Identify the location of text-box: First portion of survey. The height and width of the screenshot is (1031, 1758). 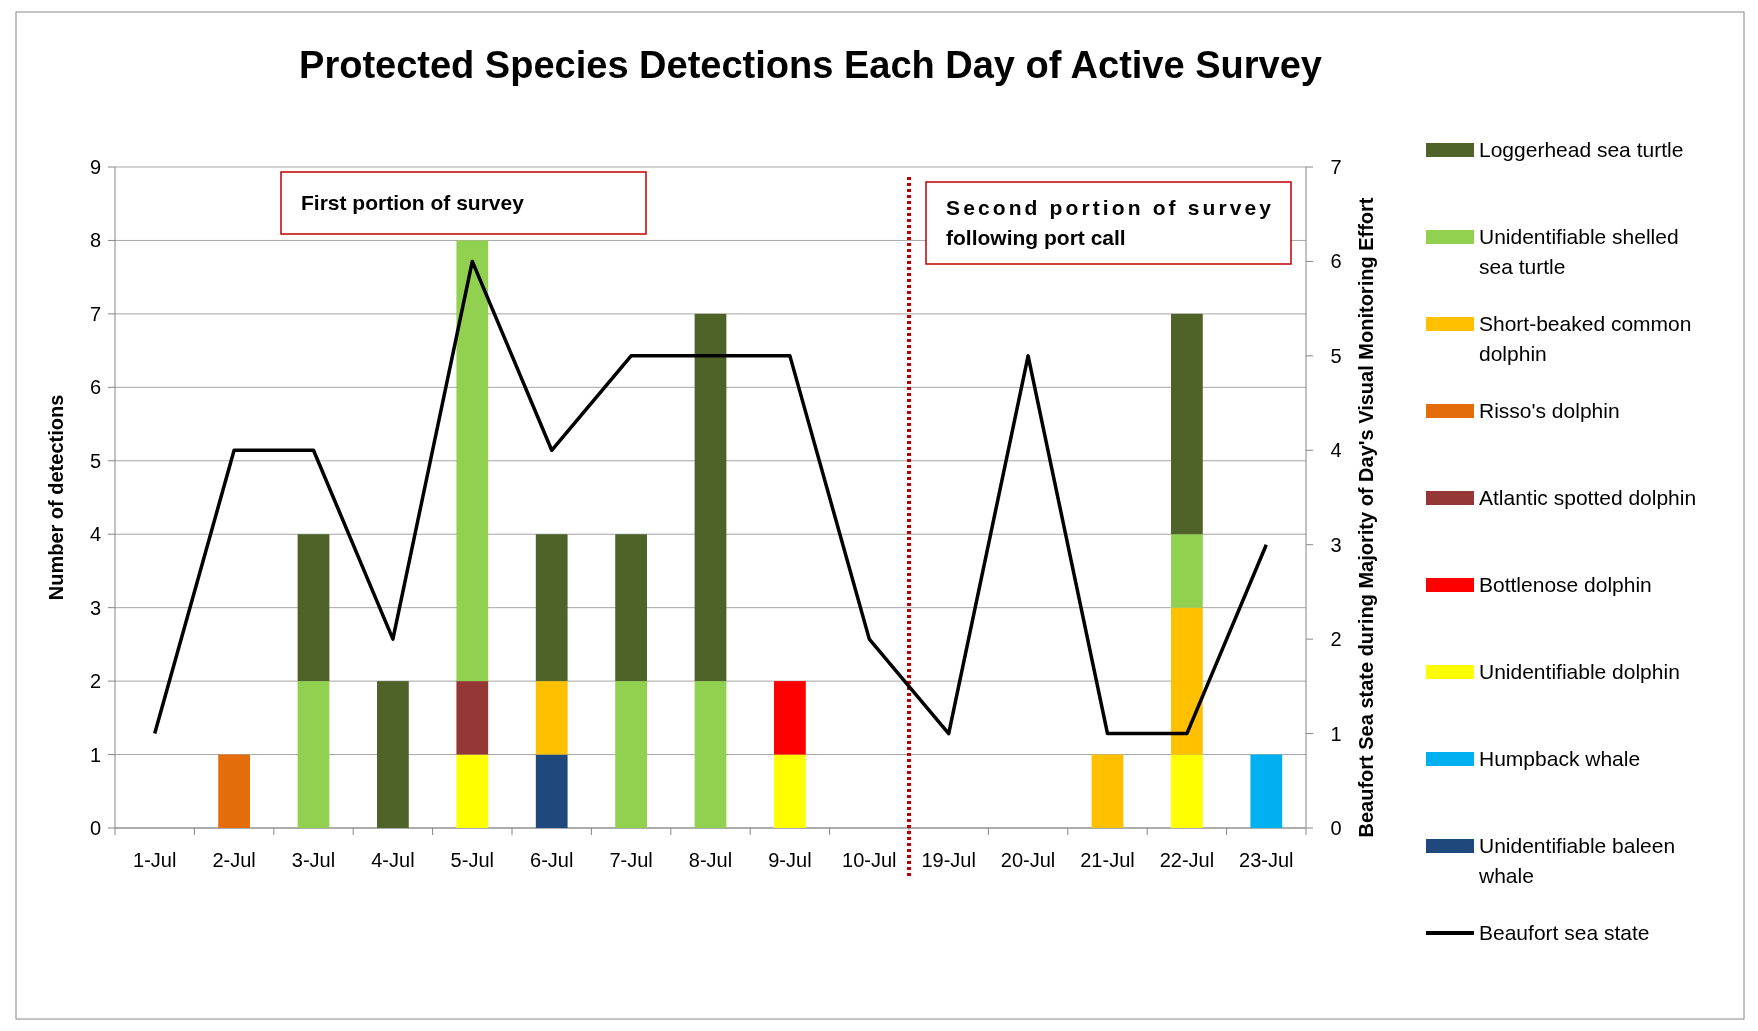
(463, 203).